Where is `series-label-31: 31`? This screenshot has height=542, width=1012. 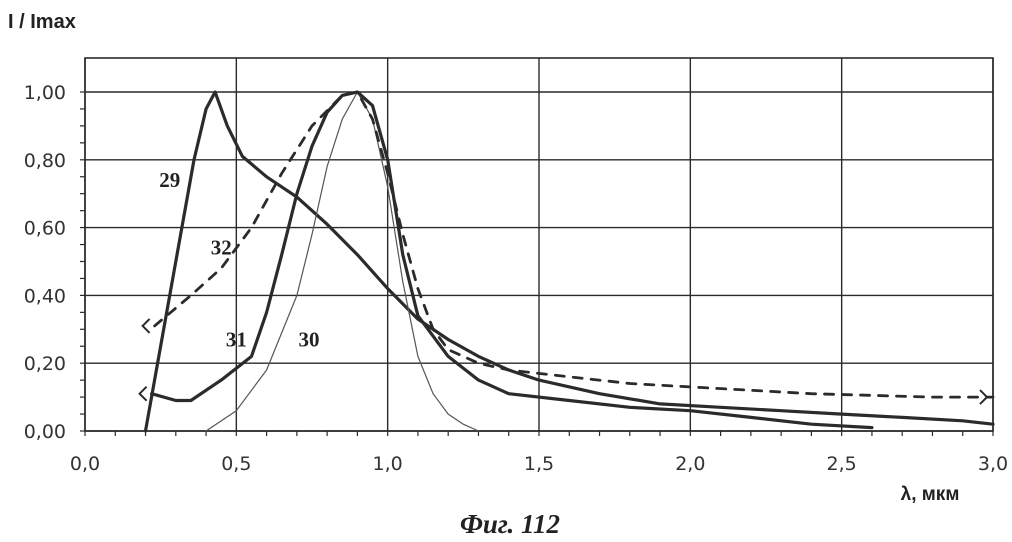
series-label-31: 31 is located at coordinates (236, 339).